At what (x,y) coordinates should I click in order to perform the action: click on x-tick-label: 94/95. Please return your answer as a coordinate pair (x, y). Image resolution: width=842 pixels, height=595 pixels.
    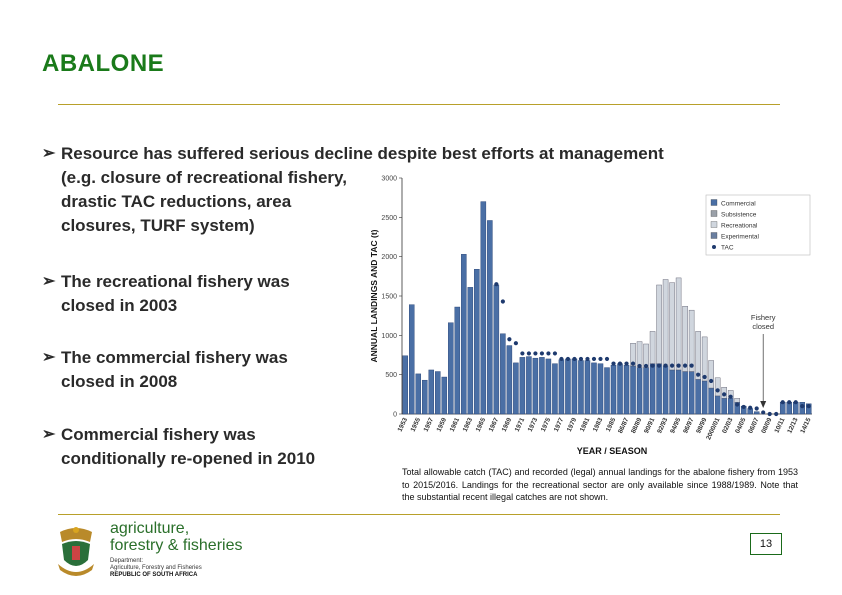
    Looking at the image, I should click on (675, 426).